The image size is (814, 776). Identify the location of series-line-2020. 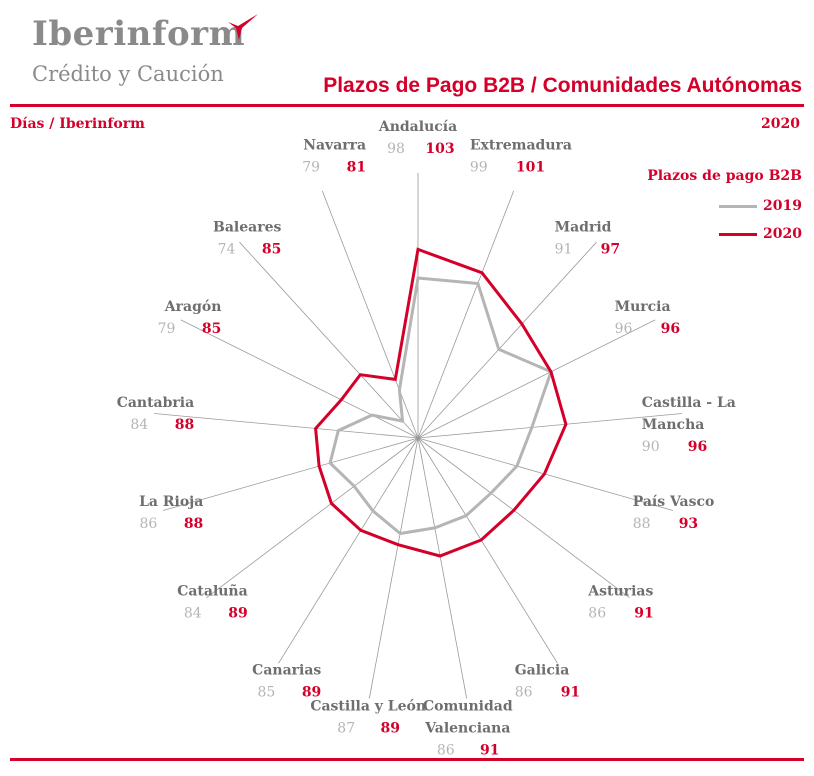
(441, 402).